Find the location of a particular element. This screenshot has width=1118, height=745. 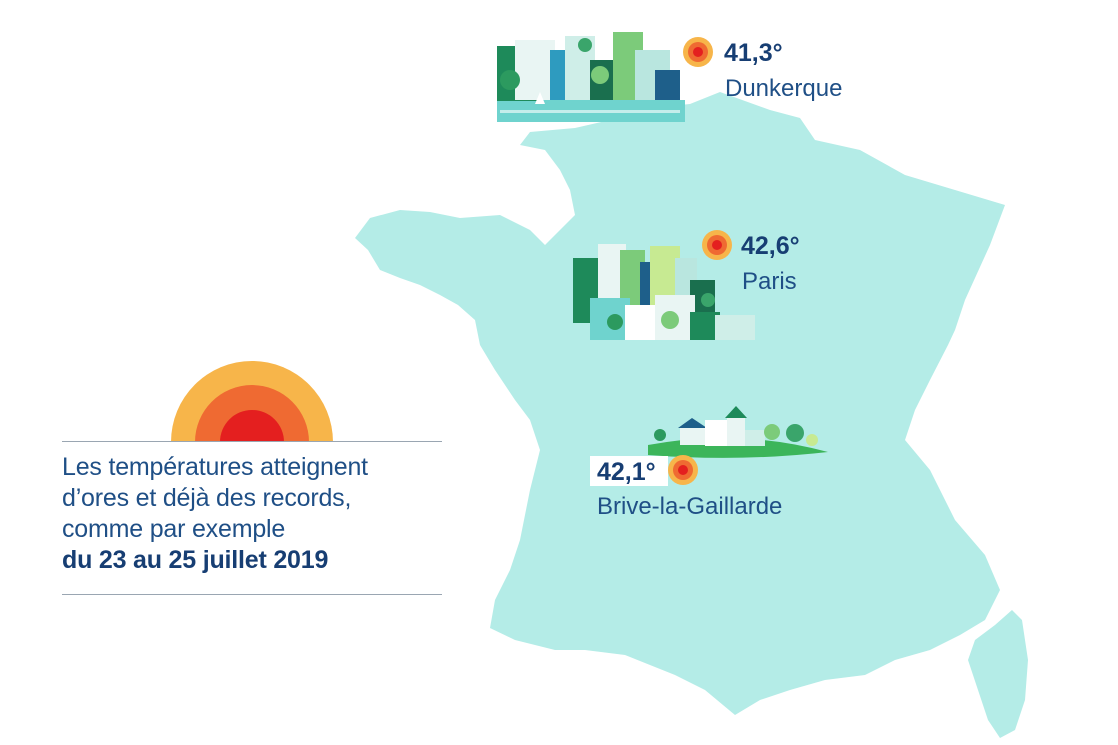

marker-brive: 42,1° Brive-la-Gaillarde is located at coordinates (686, 487).